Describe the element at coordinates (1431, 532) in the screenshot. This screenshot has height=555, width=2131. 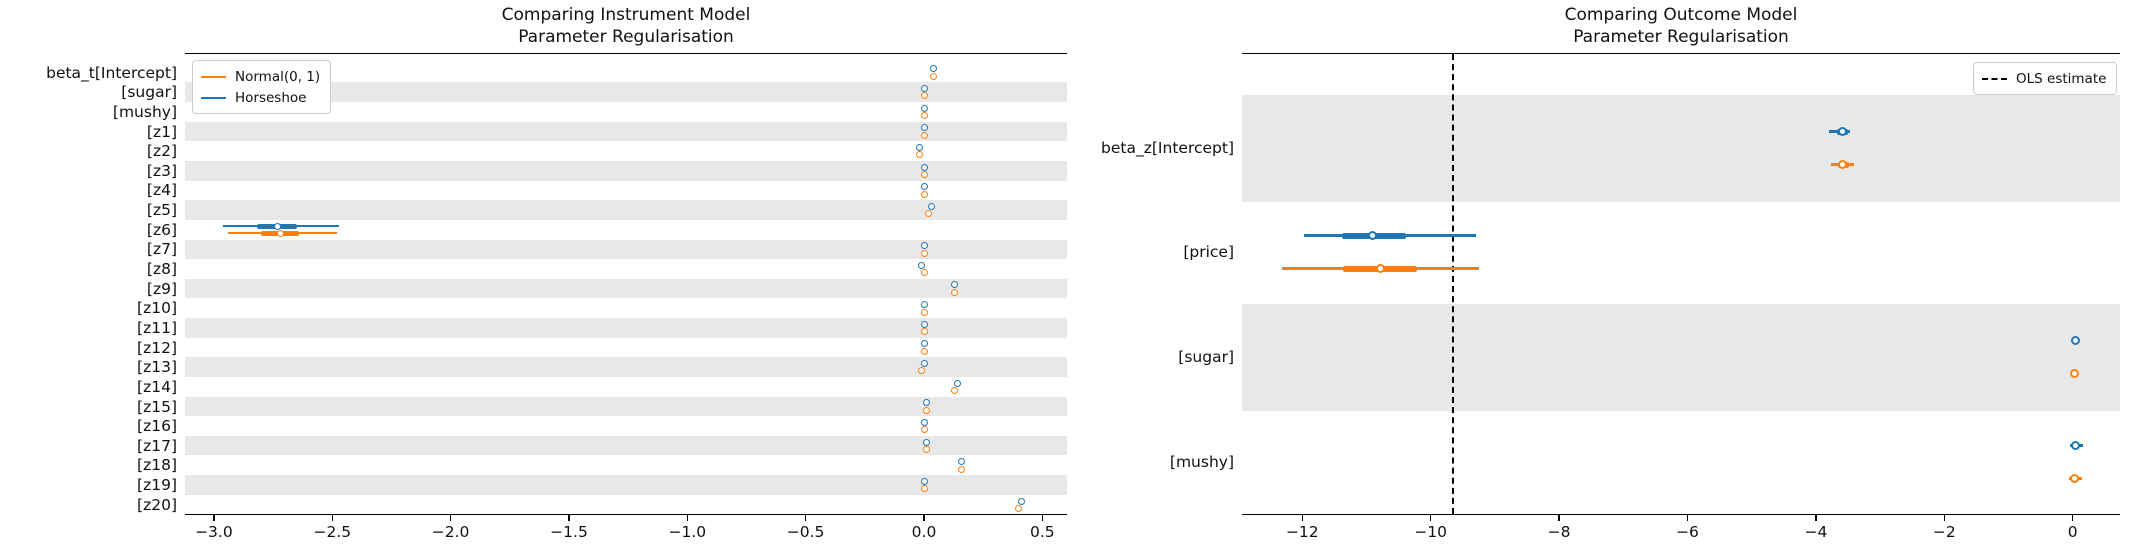
I see `x-tick-label: −10` at that location.